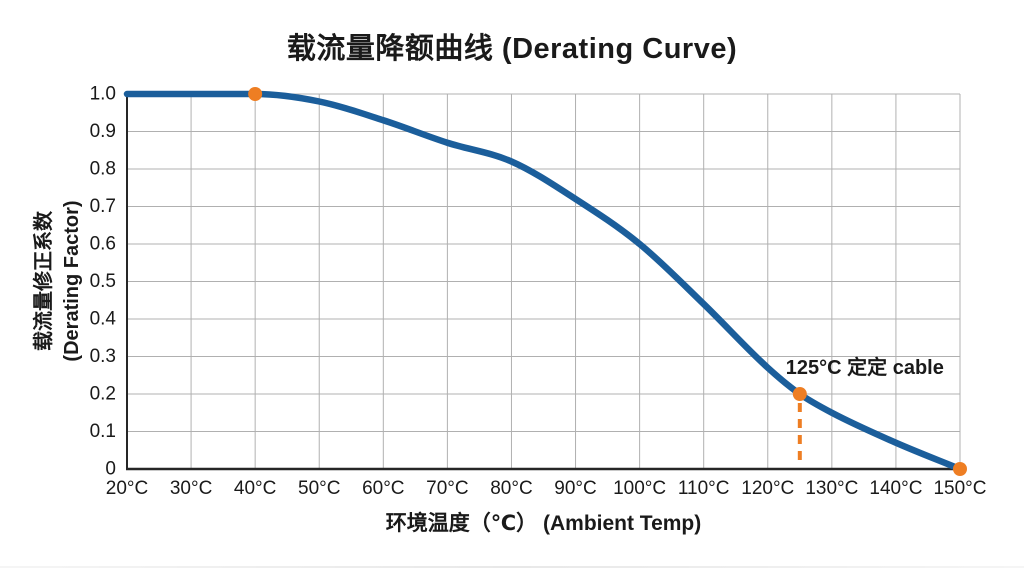 Image resolution: width=1024 pixels, height=572 pixels. What do you see at coordinates (255, 488) in the screenshot?
I see `x-tick-label: 40°C` at bounding box center [255, 488].